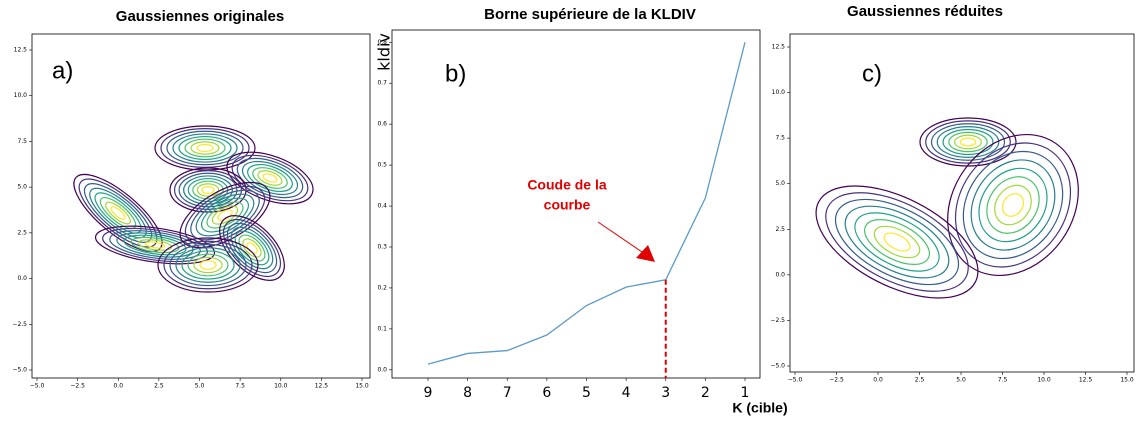  I want to click on annotation-arrow, so click(620, 237).